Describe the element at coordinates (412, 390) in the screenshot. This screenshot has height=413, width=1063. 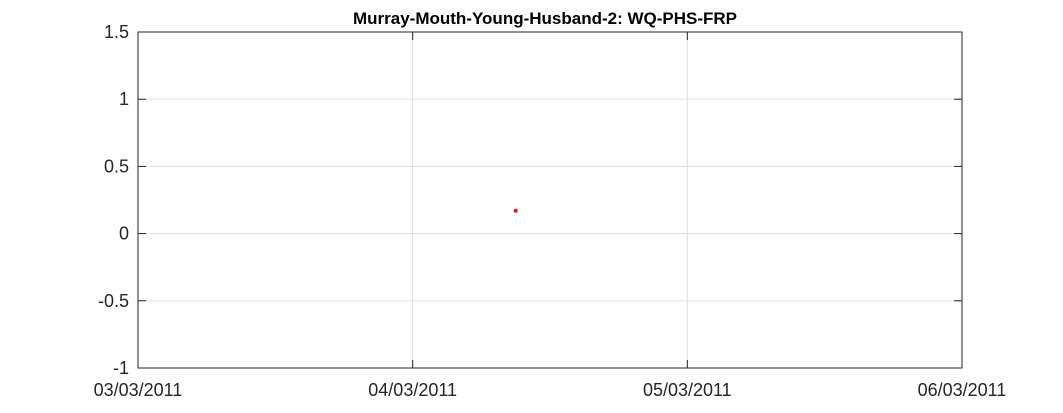
I see `x-tick-label: 04/03/2011` at that location.